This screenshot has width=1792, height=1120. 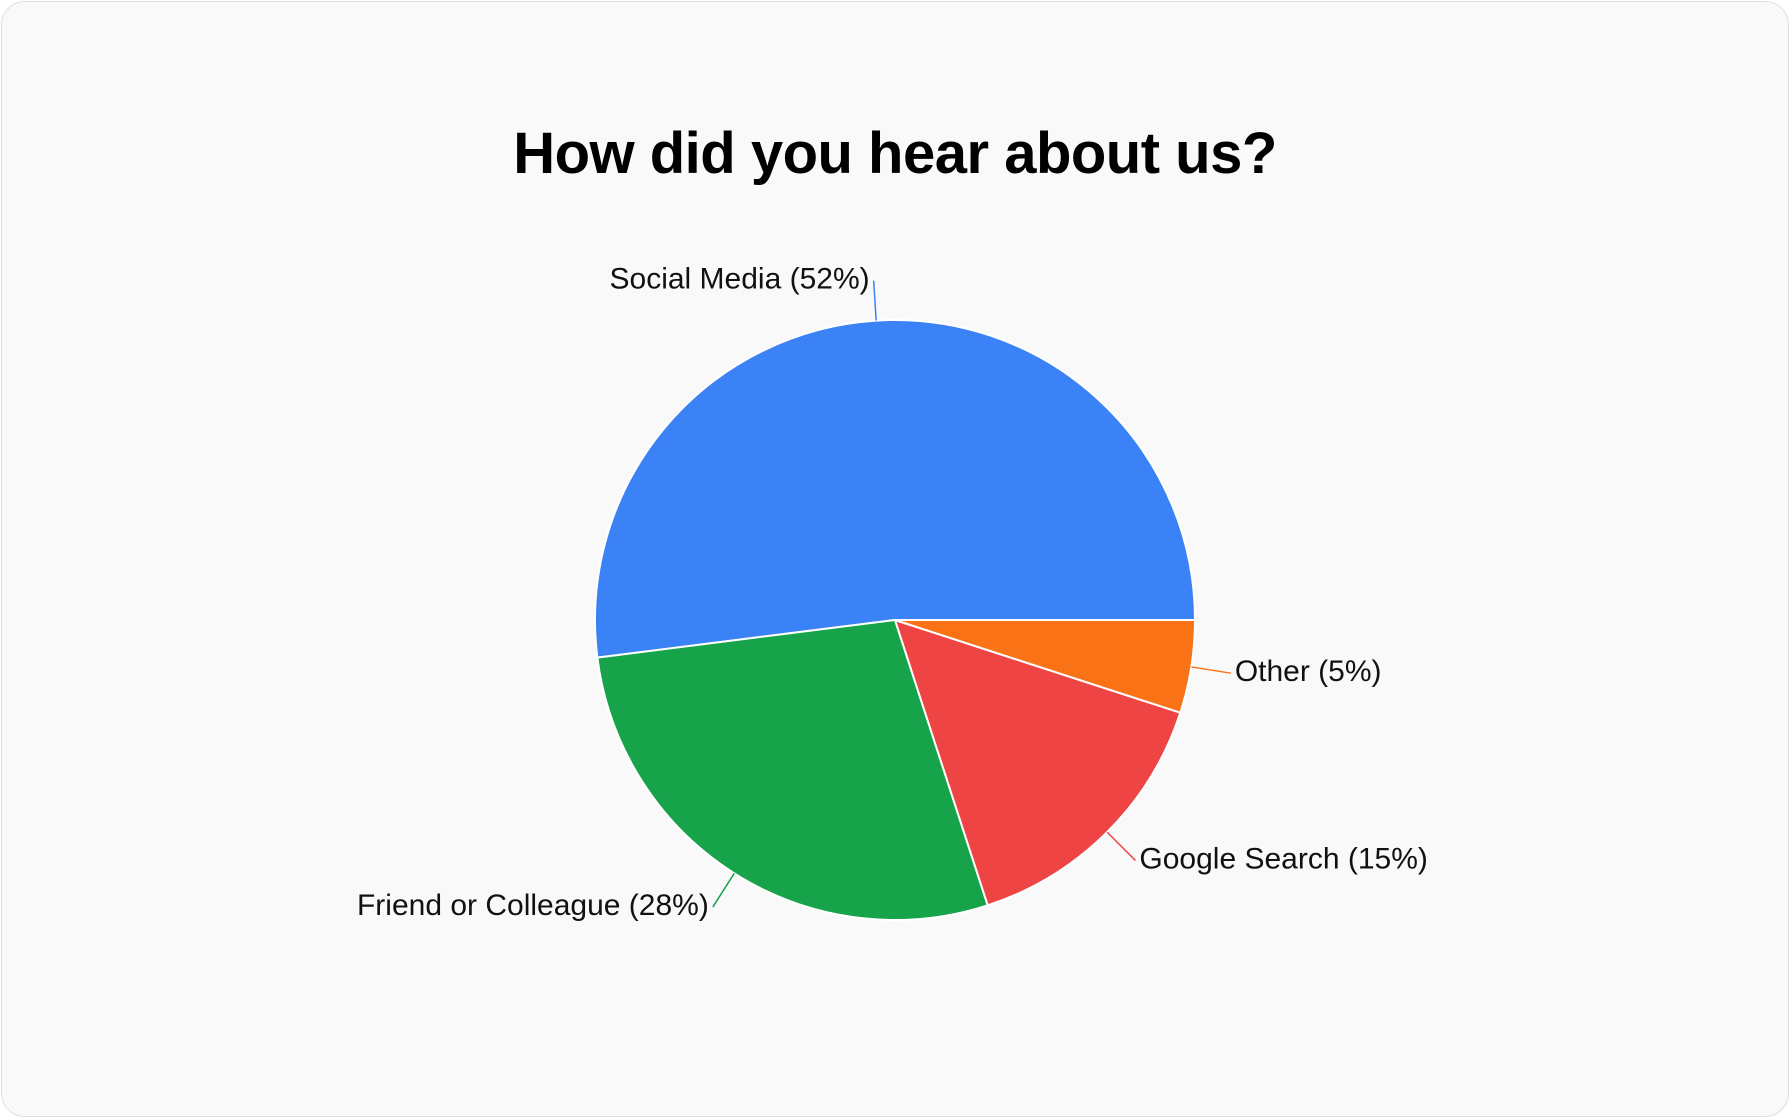 What do you see at coordinates (533, 905) in the screenshot?
I see `slice-label-friend-or-colleague: Friend or Colleague (28%)` at bounding box center [533, 905].